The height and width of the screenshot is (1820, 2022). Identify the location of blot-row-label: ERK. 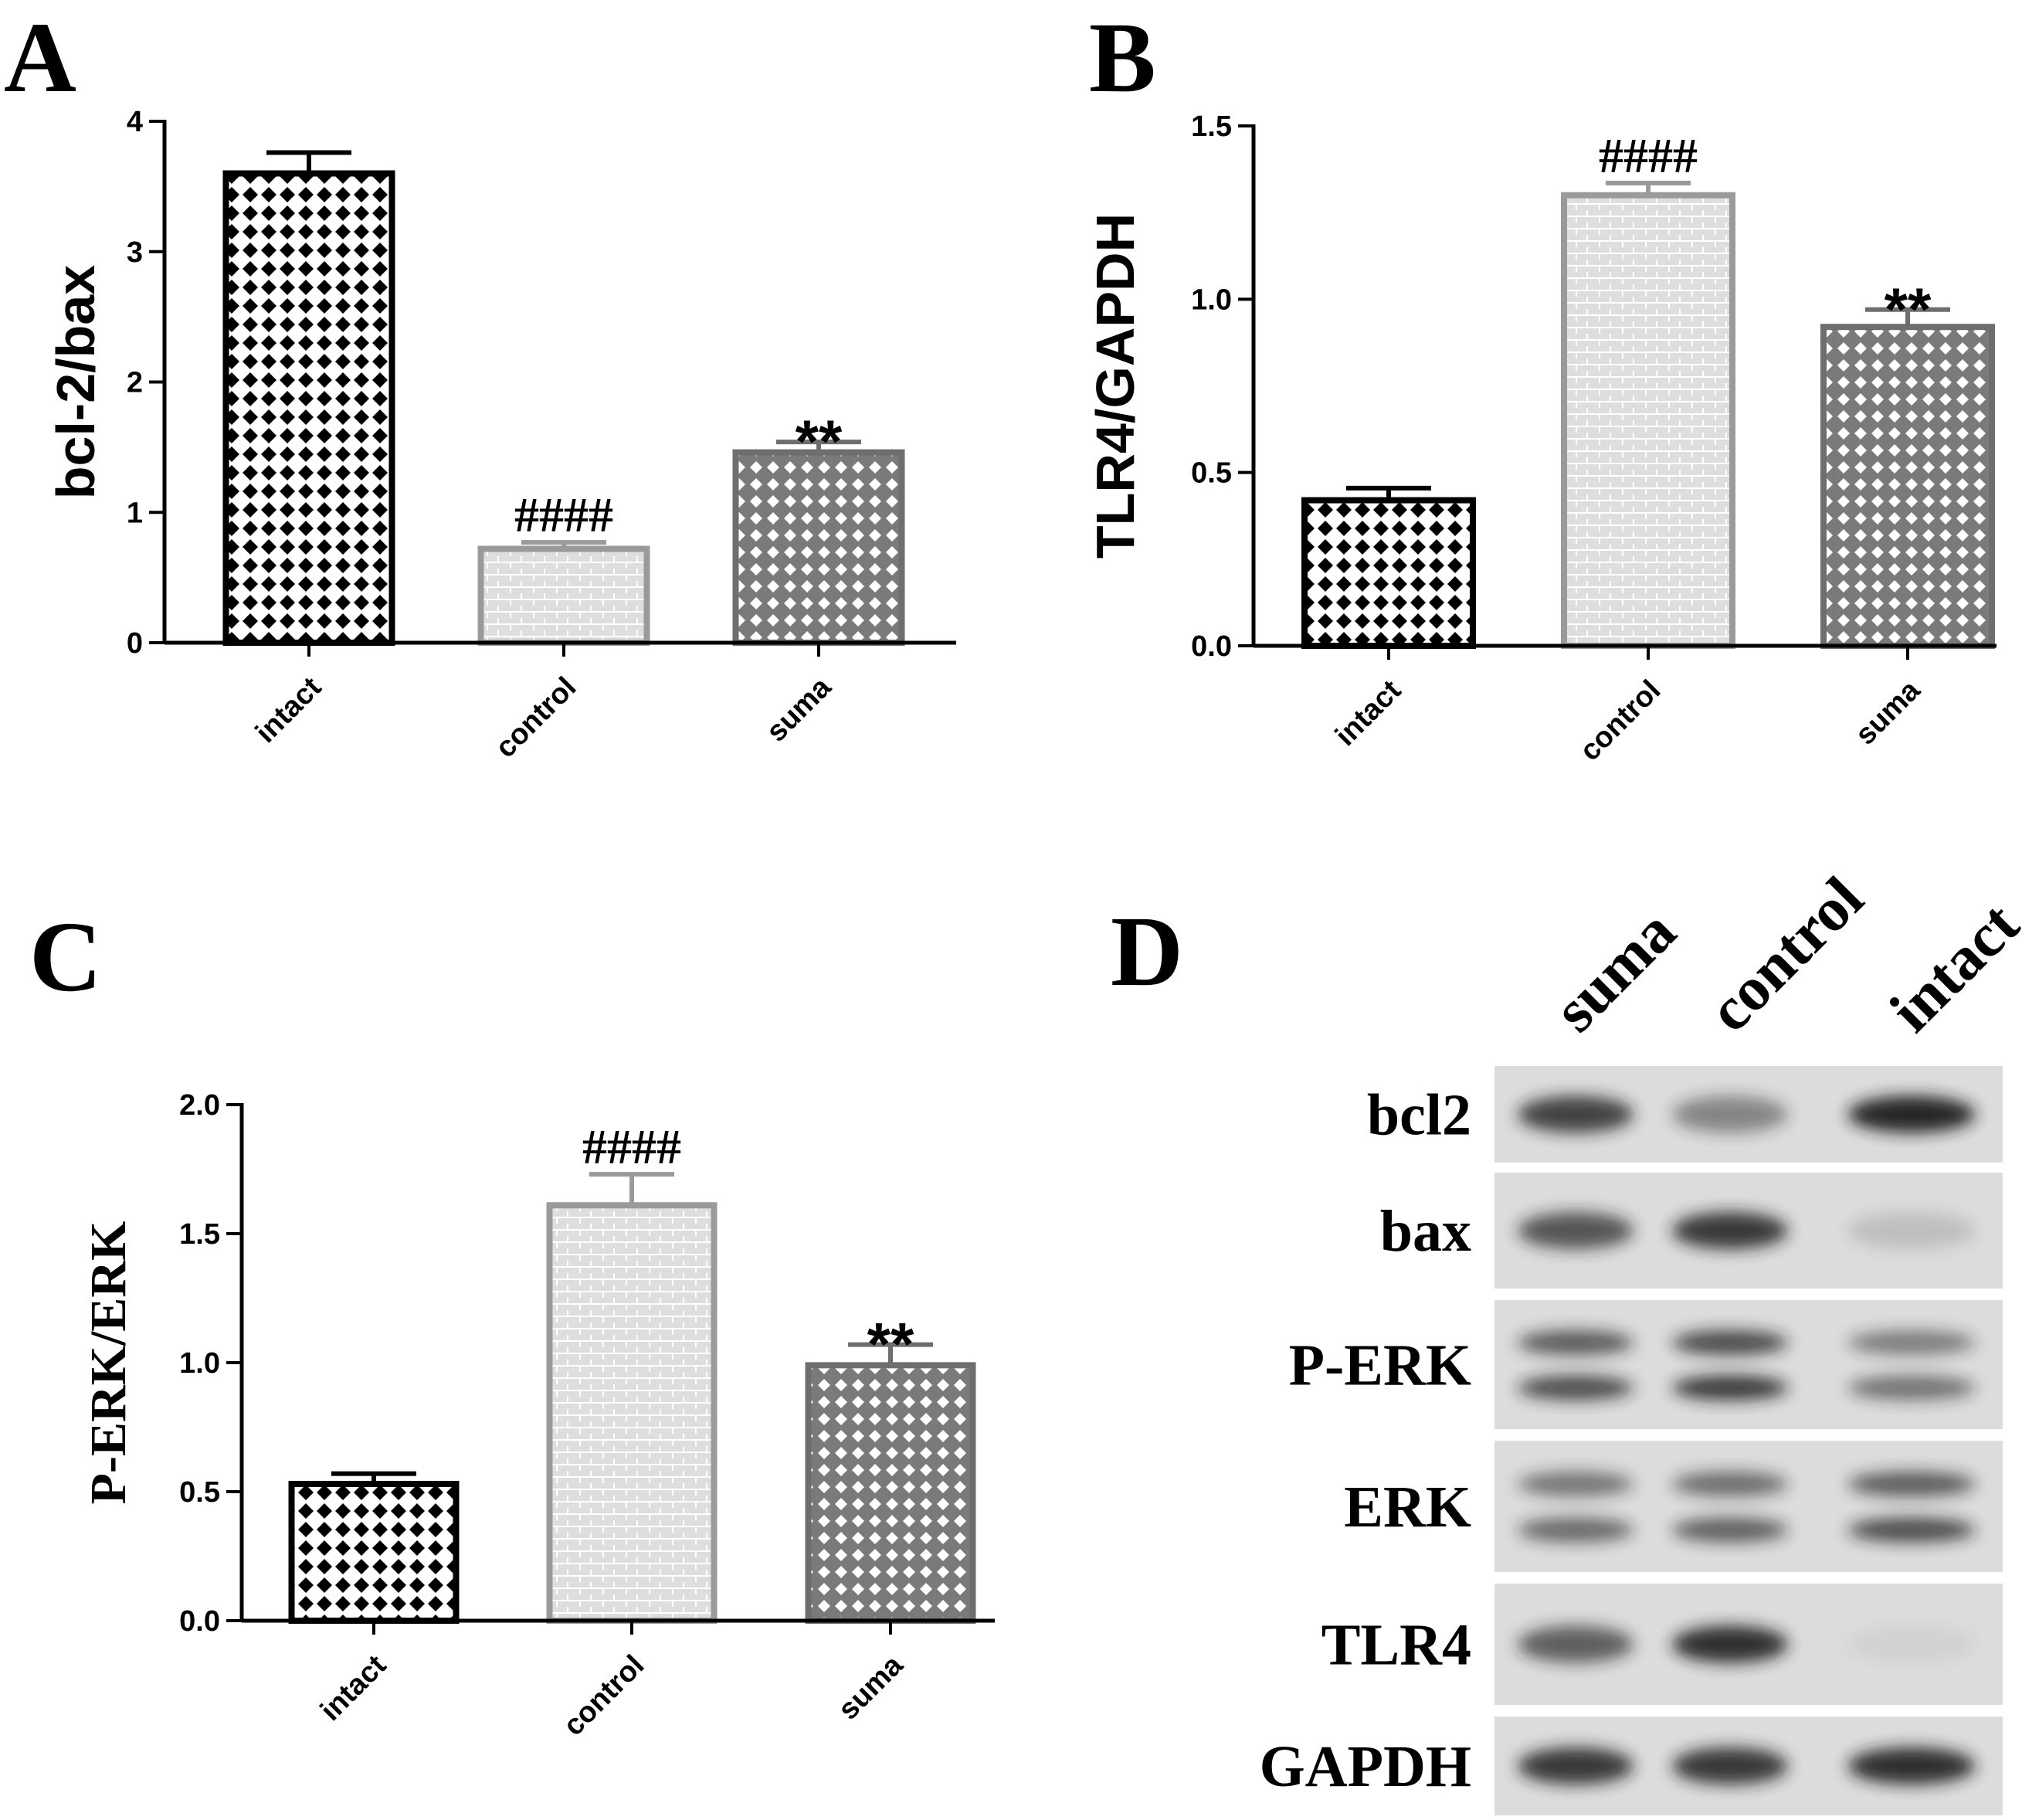
(1407, 1507).